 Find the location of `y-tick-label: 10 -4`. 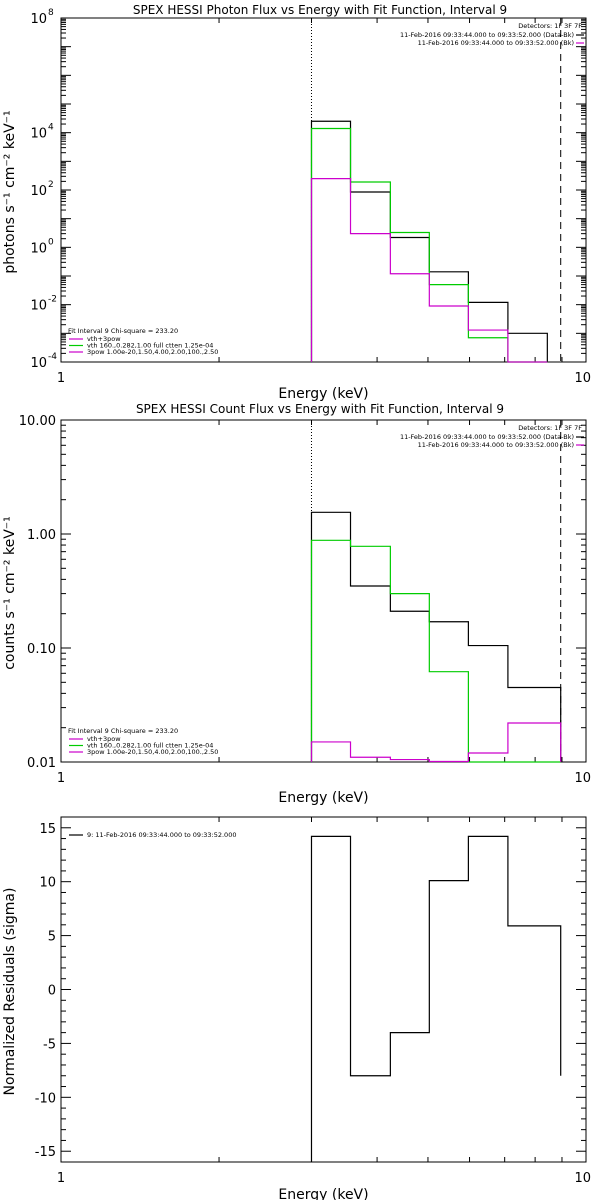

y-tick-label: 10 -4 is located at coordinates (43, 361).